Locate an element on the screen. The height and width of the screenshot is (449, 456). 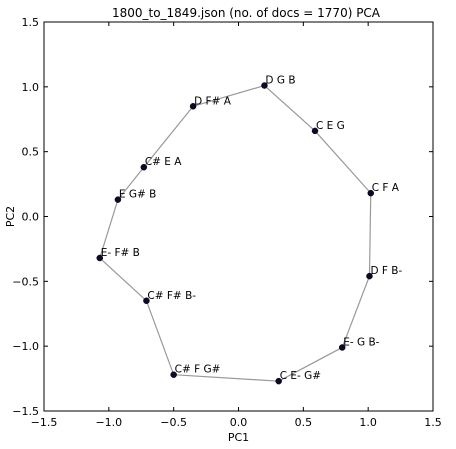
point-label: C# F G# is located at coordinates (198, 370).